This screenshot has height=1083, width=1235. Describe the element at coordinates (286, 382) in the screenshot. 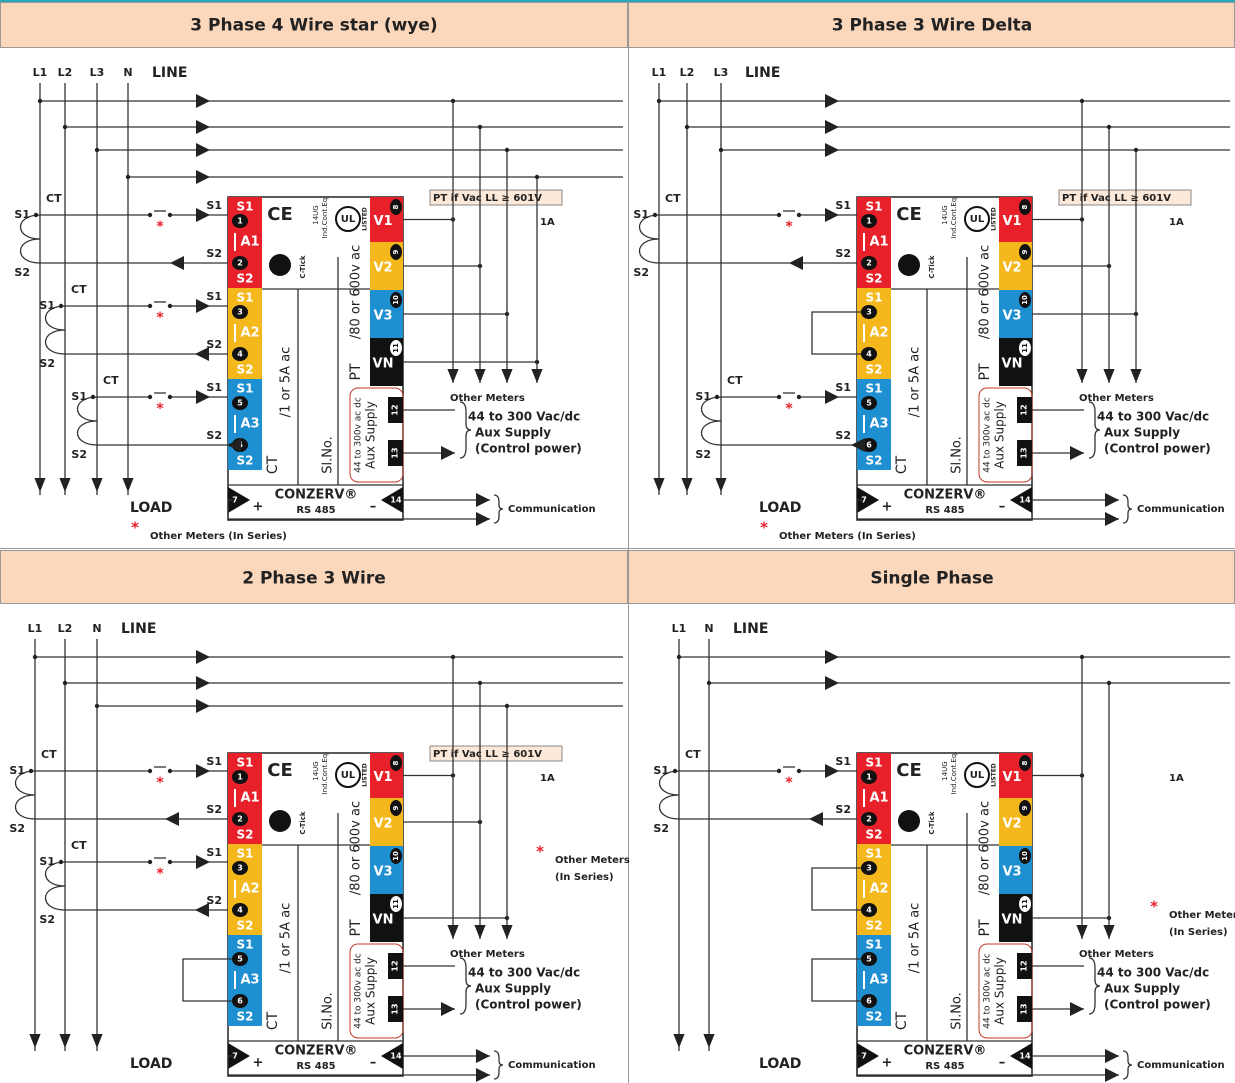

I see `ct-rating: /1 or 5A ac` at that location.